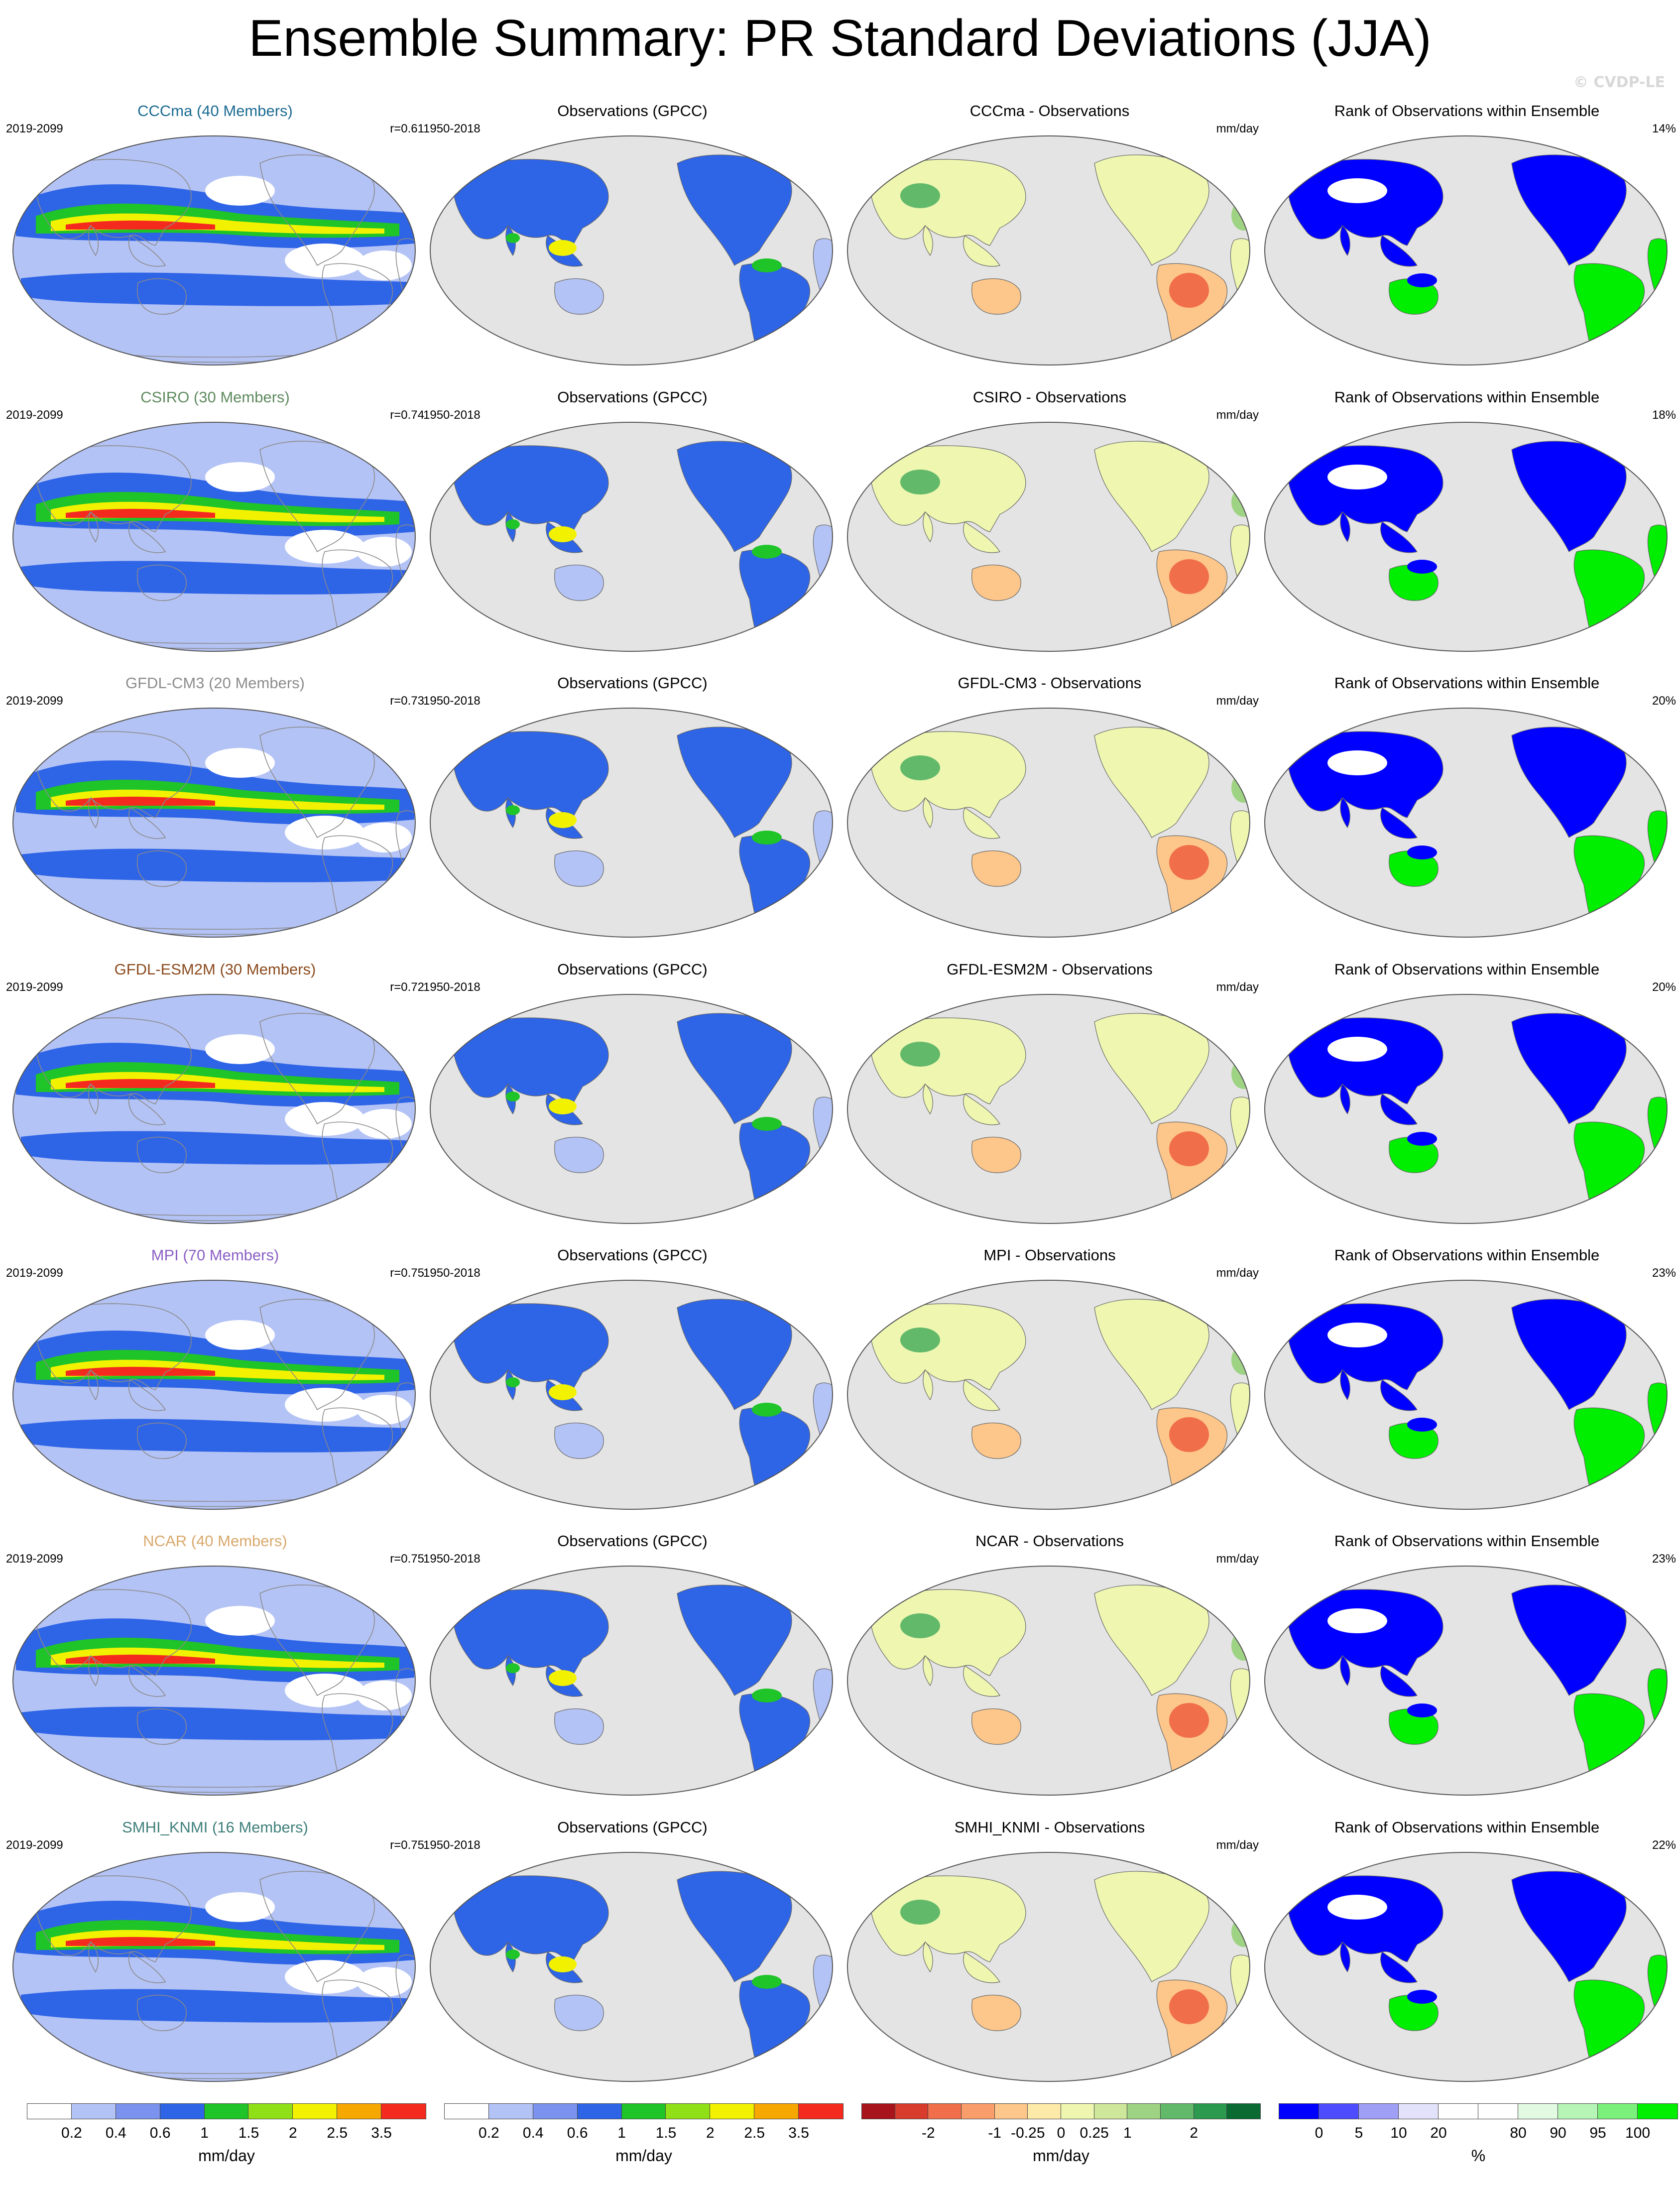 The height and width of the screenshot is (2185, 1680). What do you see at coordinates (215, 683) in the screenshot?
I see `panel-title: GFDL-CM3 (20 Members)` at bounding box center [215, 683].